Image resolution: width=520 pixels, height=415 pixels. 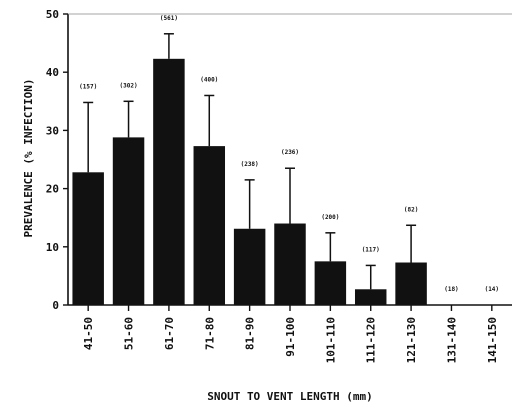 What do you see at coordinates (209, 79) in the screenshot?
I see `sample-size-label: (400)` at bounding box center [209, 79].